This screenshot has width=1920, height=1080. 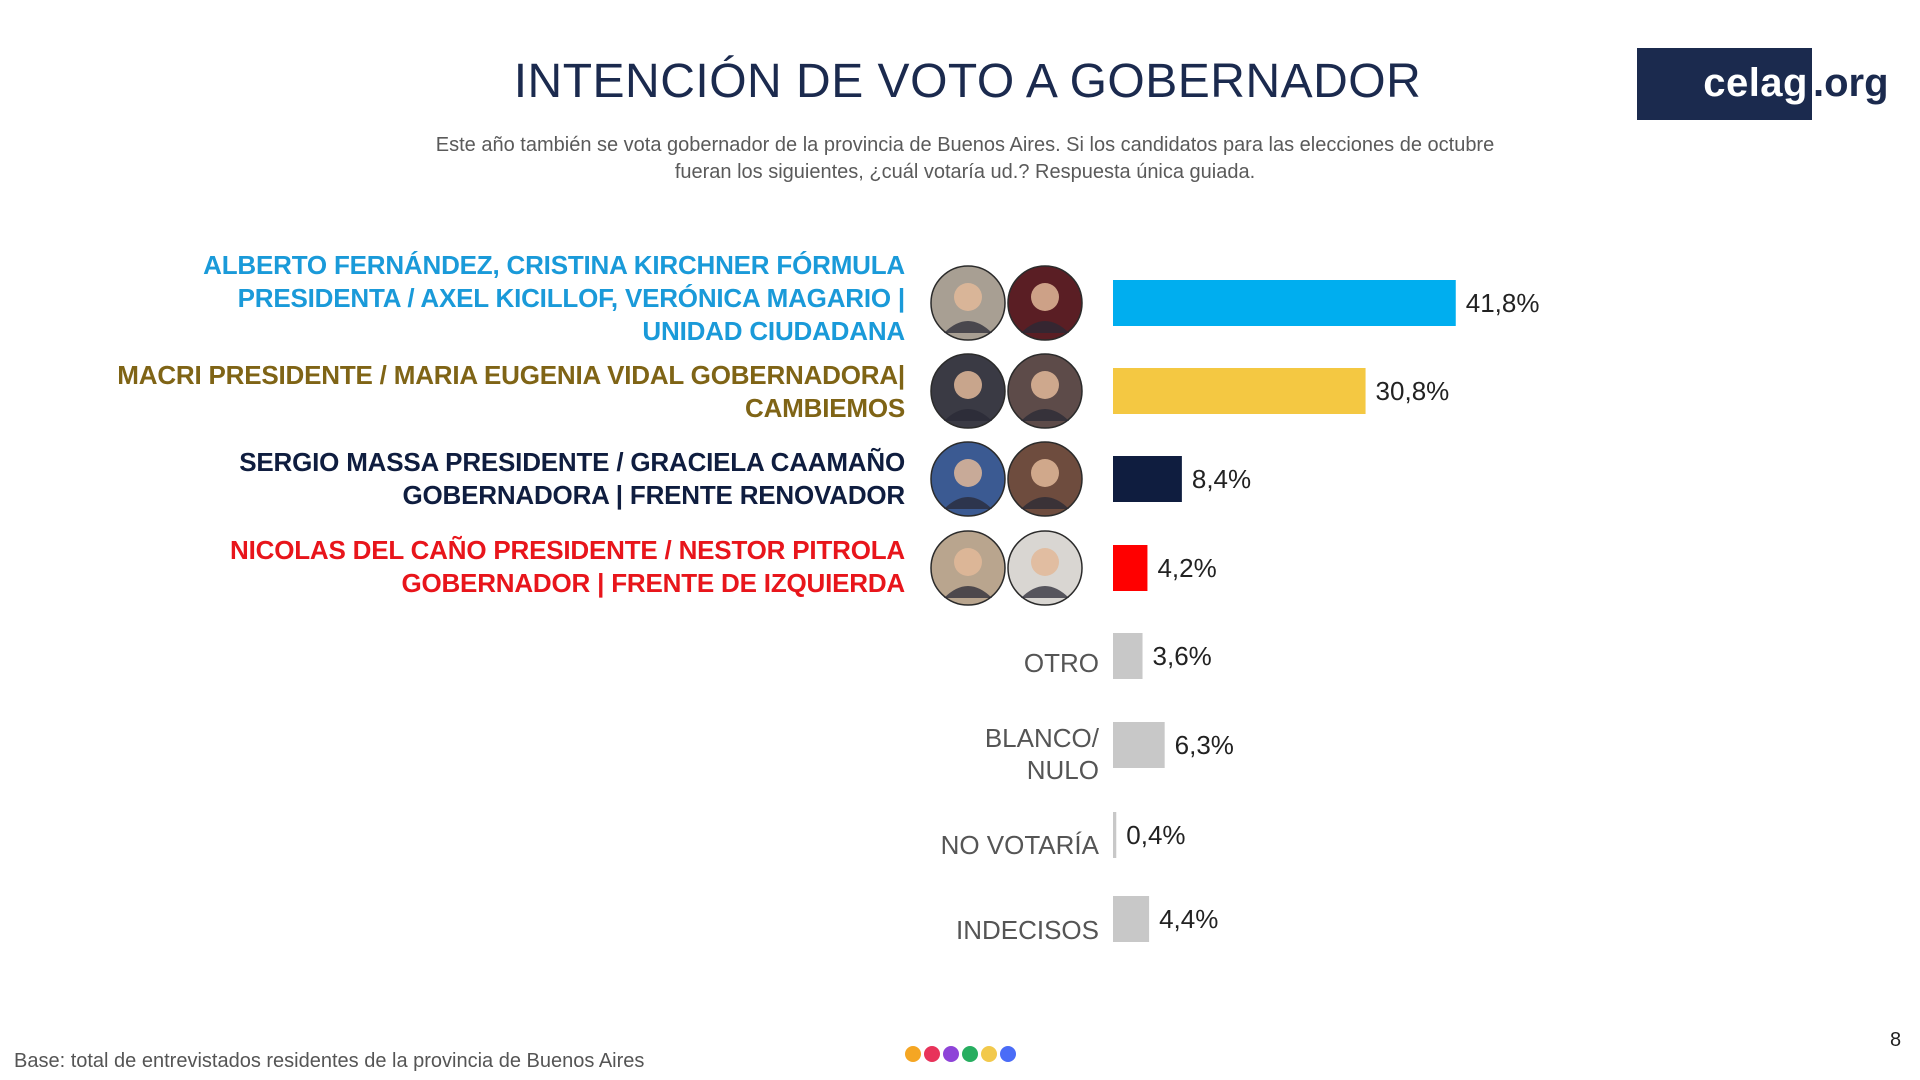 I want to click on label-line: INDECISOS, so click(x=1027, y=930).